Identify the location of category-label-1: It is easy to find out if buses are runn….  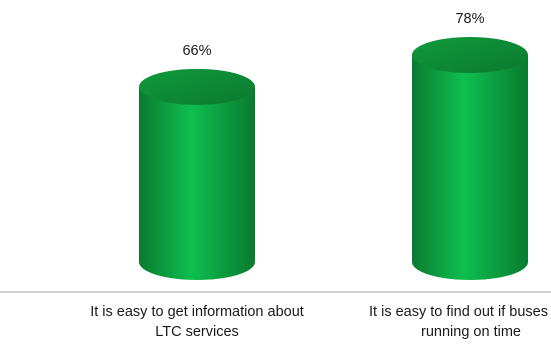
(460, 322).